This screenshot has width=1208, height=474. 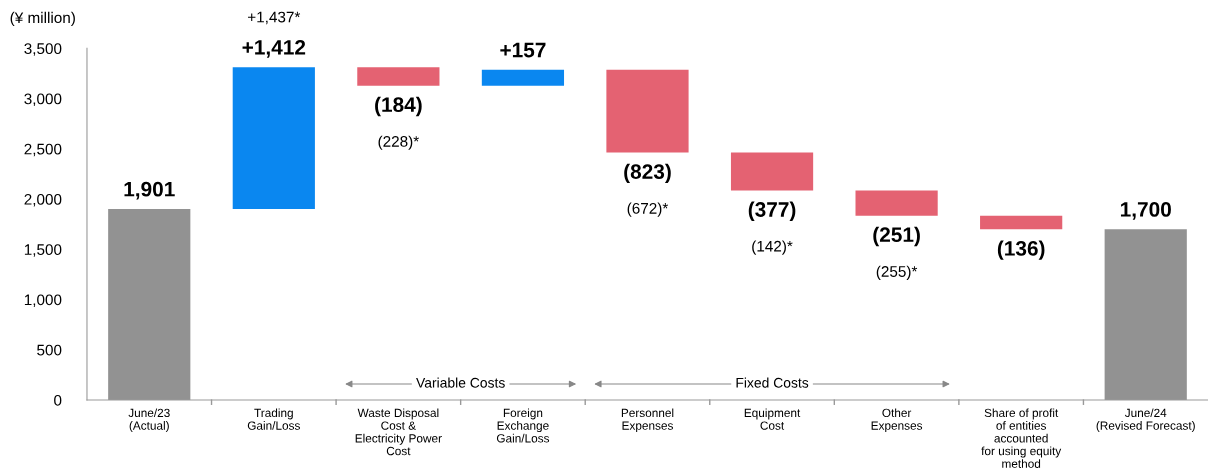 What do you see at coordinates (43, 49) in the screenshot?
I see `y-tick-label: 3,500` at bounding box center [43, 49].